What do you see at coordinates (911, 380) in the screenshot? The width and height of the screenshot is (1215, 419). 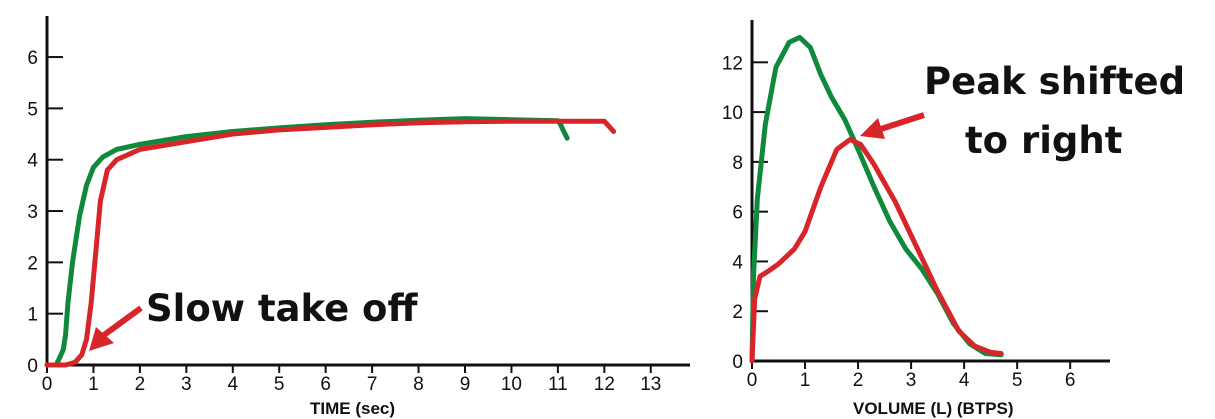 I see `chart2-x-tick-label: 3` at bounding box center [911, 380].